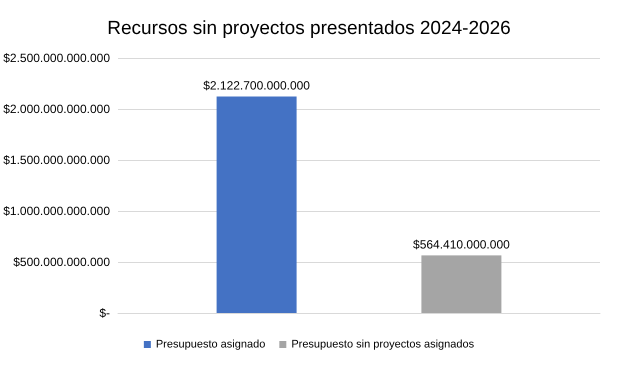 The height and width of the screenshot is (367, 618). I want to click on chart-title: Recursos sin proyectos presentados 2024-2026, so click(309, 28).